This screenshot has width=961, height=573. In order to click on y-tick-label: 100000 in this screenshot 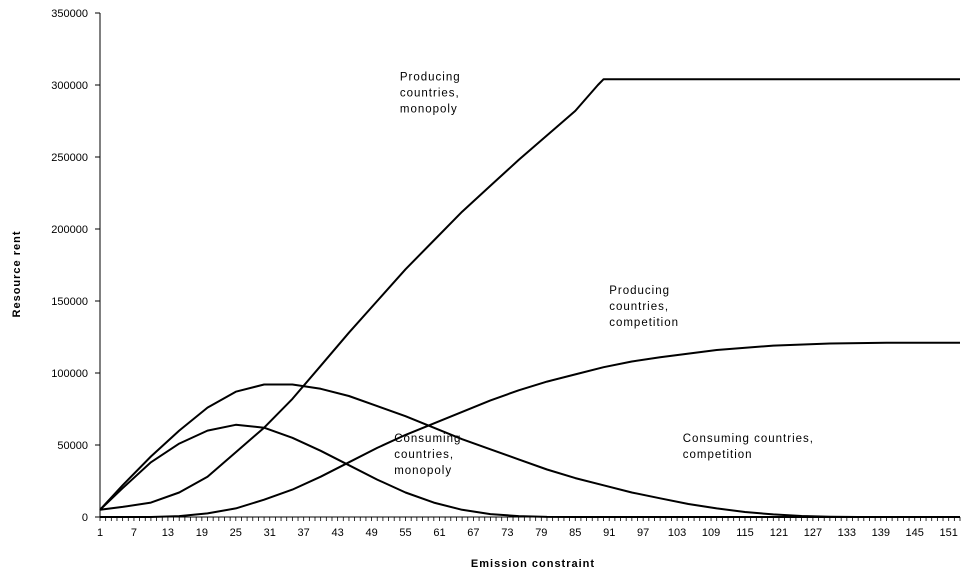, I will do `click(69, 374)`.